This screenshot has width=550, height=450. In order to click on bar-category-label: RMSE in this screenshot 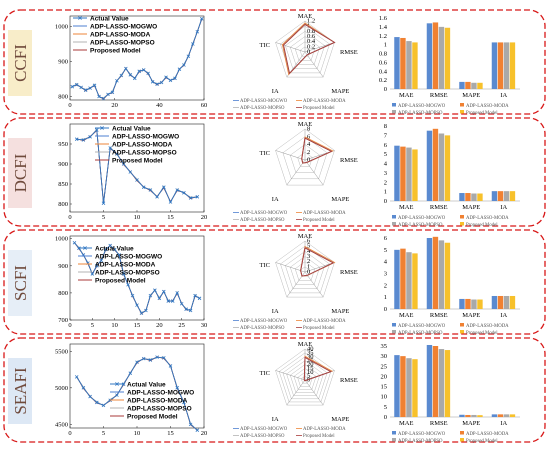, I will do `click(439, 315)`.